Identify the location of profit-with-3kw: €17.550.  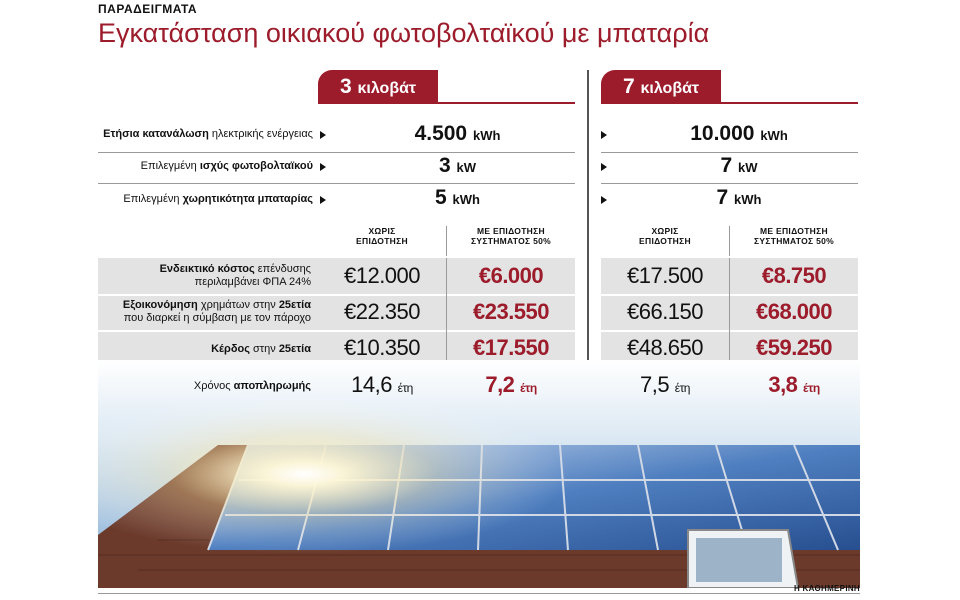
(511, 347).